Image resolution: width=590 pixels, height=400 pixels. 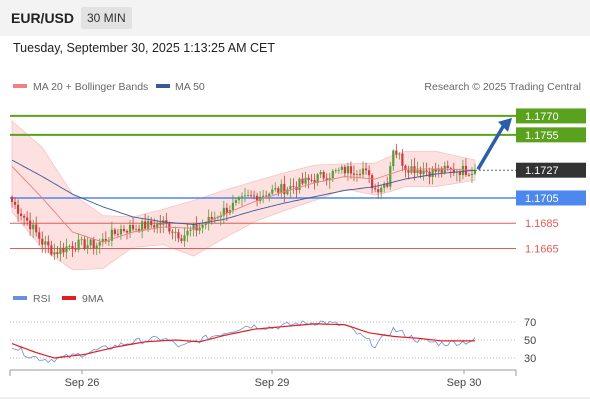 What do you see at coordinates (542, 171) in the screenshot?
I see `level-label-1.1727: 1.1727` at bounding box center [542, 171].